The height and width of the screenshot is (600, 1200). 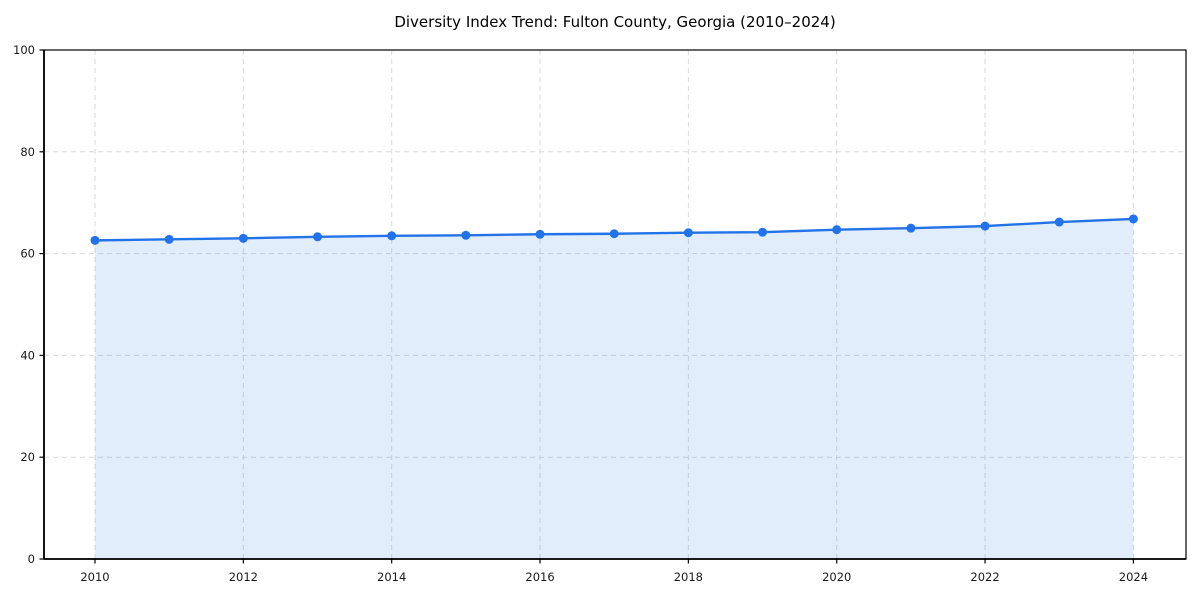 What do you see at coordinates (27, 152) in the screenshot?
I see `y-tick-label: 80` at bounding box center [27, 152].